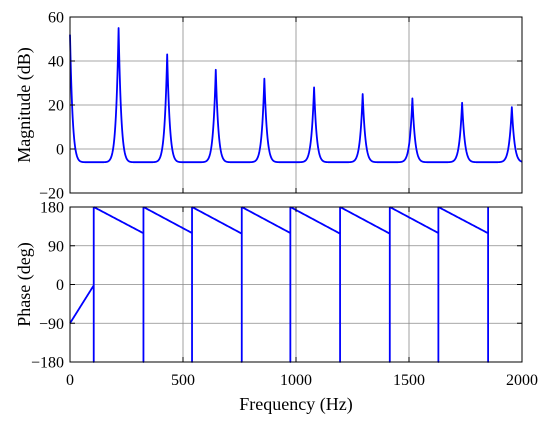 The width and height of the screenshot is (550, 425). What do you see at coordinates (52, 208) in the screenshot?
I see `y-tick-label: 180` at bounding box center [52, 208].